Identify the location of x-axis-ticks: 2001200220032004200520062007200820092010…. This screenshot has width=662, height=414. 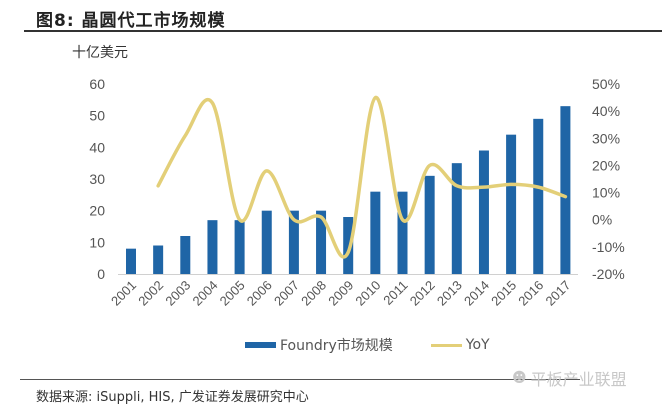
(340, 293).